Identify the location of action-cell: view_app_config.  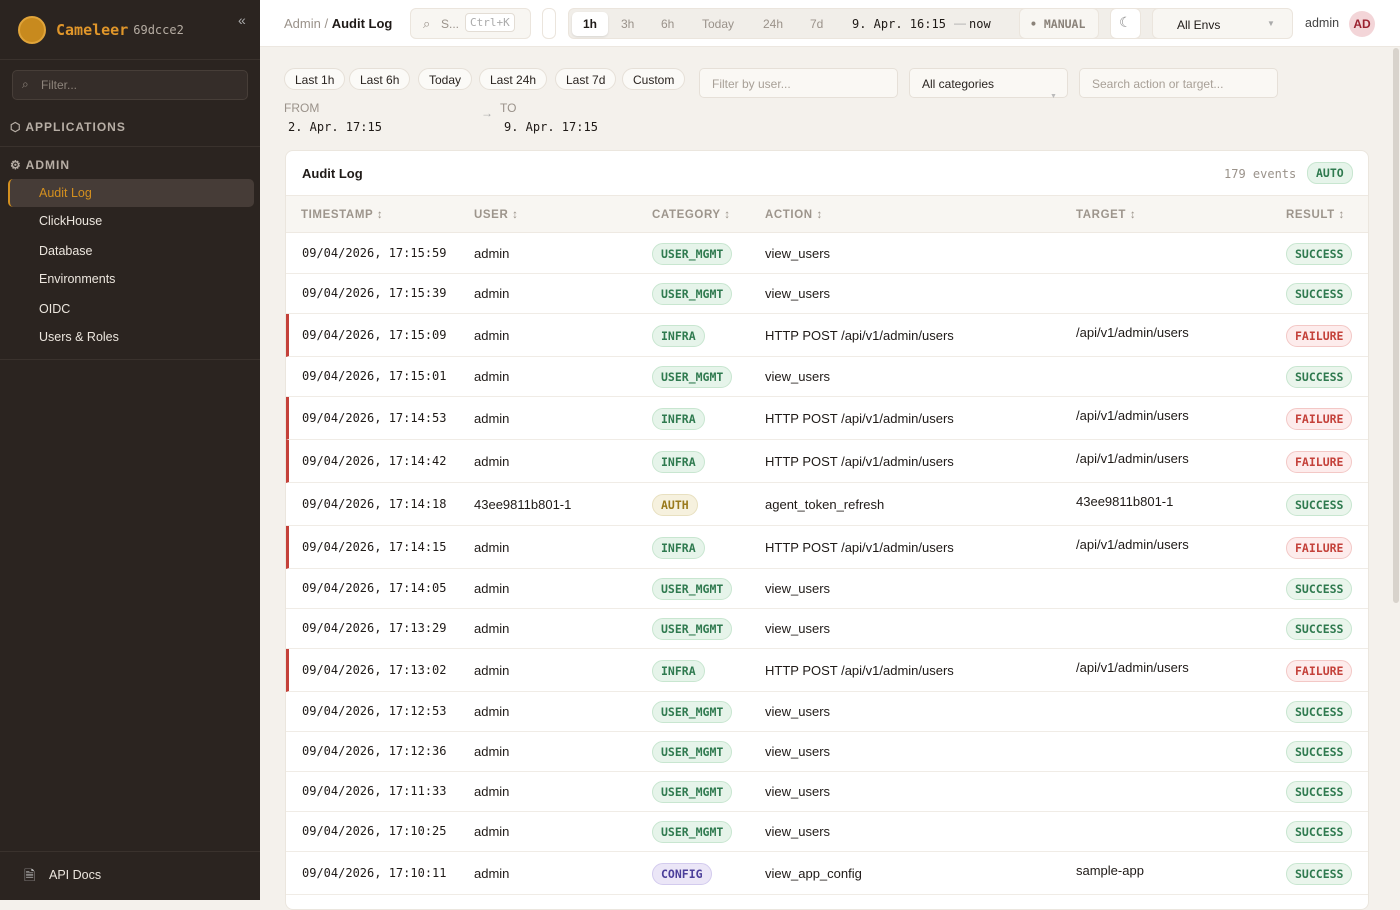
(813, 873).